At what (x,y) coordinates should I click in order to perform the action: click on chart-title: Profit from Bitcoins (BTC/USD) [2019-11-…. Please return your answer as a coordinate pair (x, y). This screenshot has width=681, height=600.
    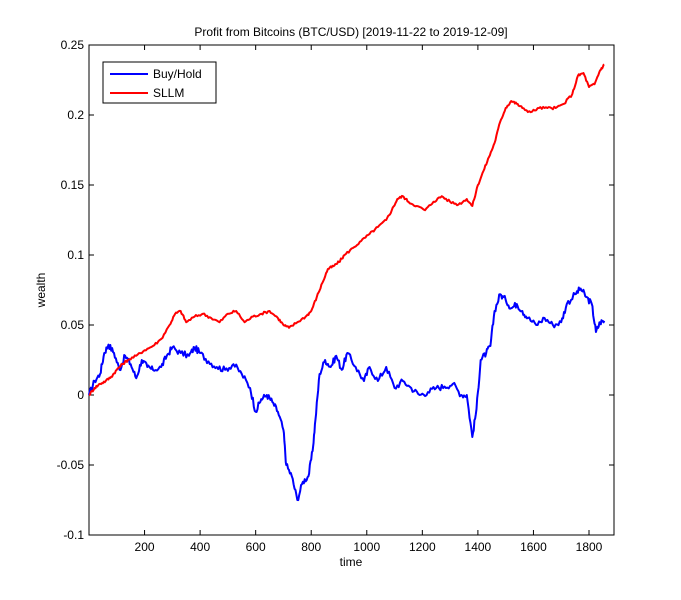
    Looking at the image, I should click on (350, 32).